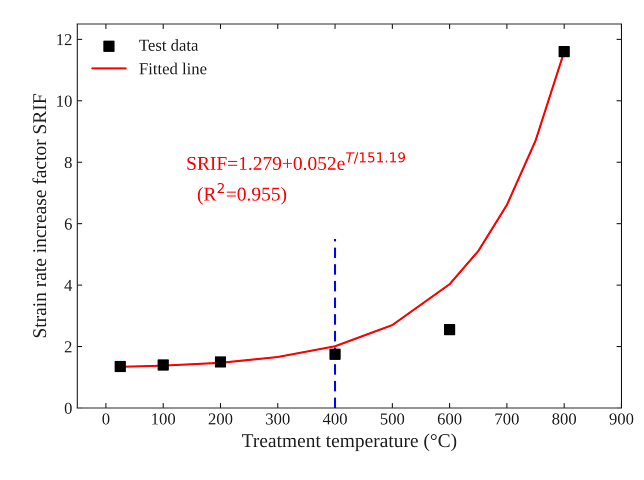 The height and width of the screenshot is (480, 644). Describe the element at coordinates (564, 419) in the screenshot. I see `x-tick-label: 800` at that location.